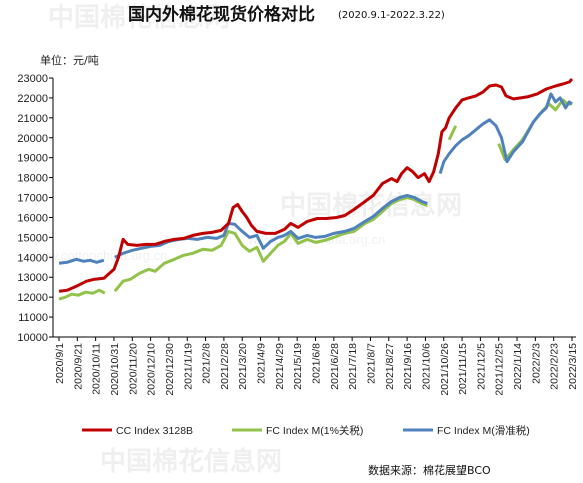 The height and width of the screenshot is (483, 583). Describe the element at coordinates (32, 139) in the screenshot. I see `y-tick-label: 20000` at that location.